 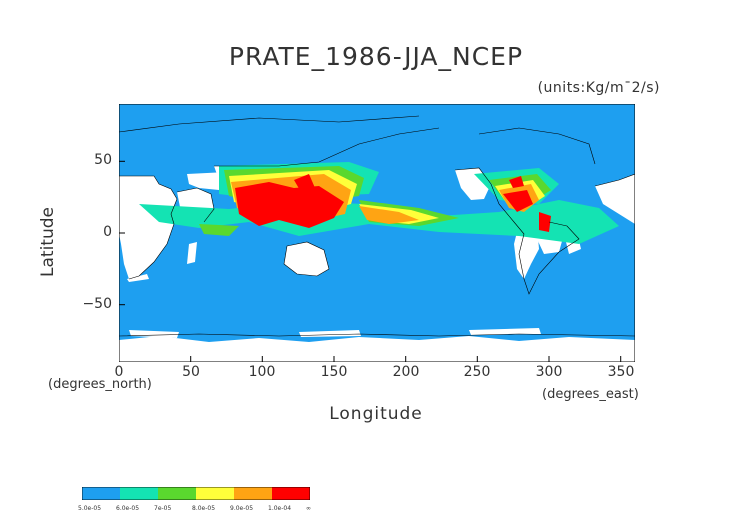 What do you see at coordinates (163, 508) in the screenshot?
I see `colorbar-label: 7e-05` at bounding box center [163, 508].